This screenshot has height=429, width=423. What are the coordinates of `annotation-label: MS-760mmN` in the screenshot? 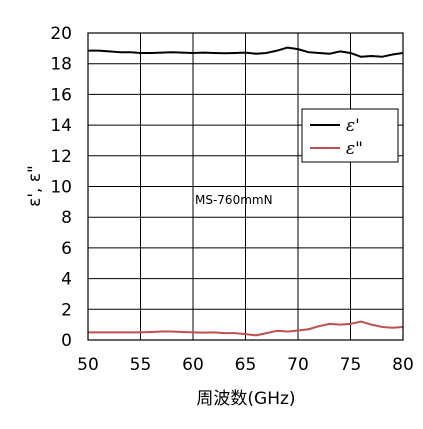 It's located at (234, 200).